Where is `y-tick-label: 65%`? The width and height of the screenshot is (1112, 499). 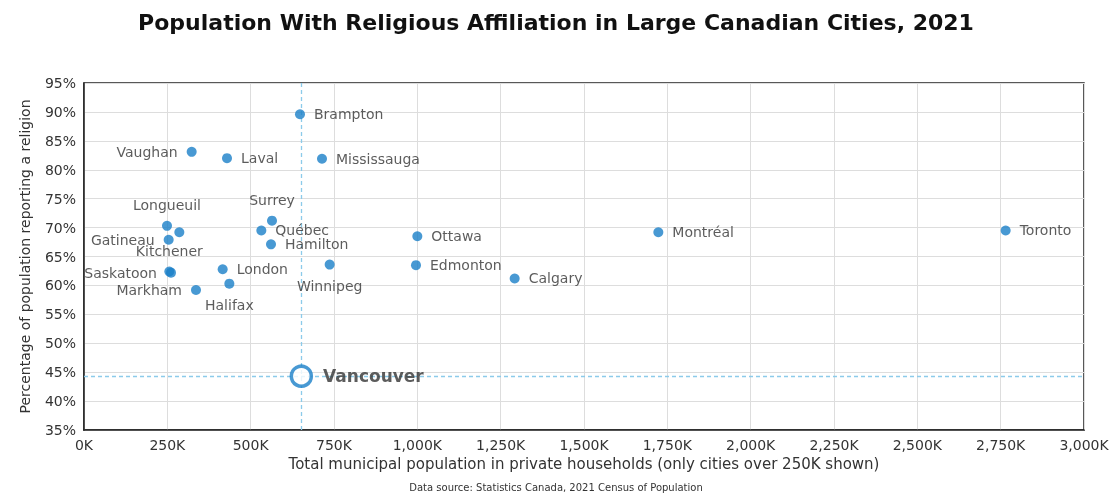
y-tick-label: 65% is located at coordinates (60, 256).